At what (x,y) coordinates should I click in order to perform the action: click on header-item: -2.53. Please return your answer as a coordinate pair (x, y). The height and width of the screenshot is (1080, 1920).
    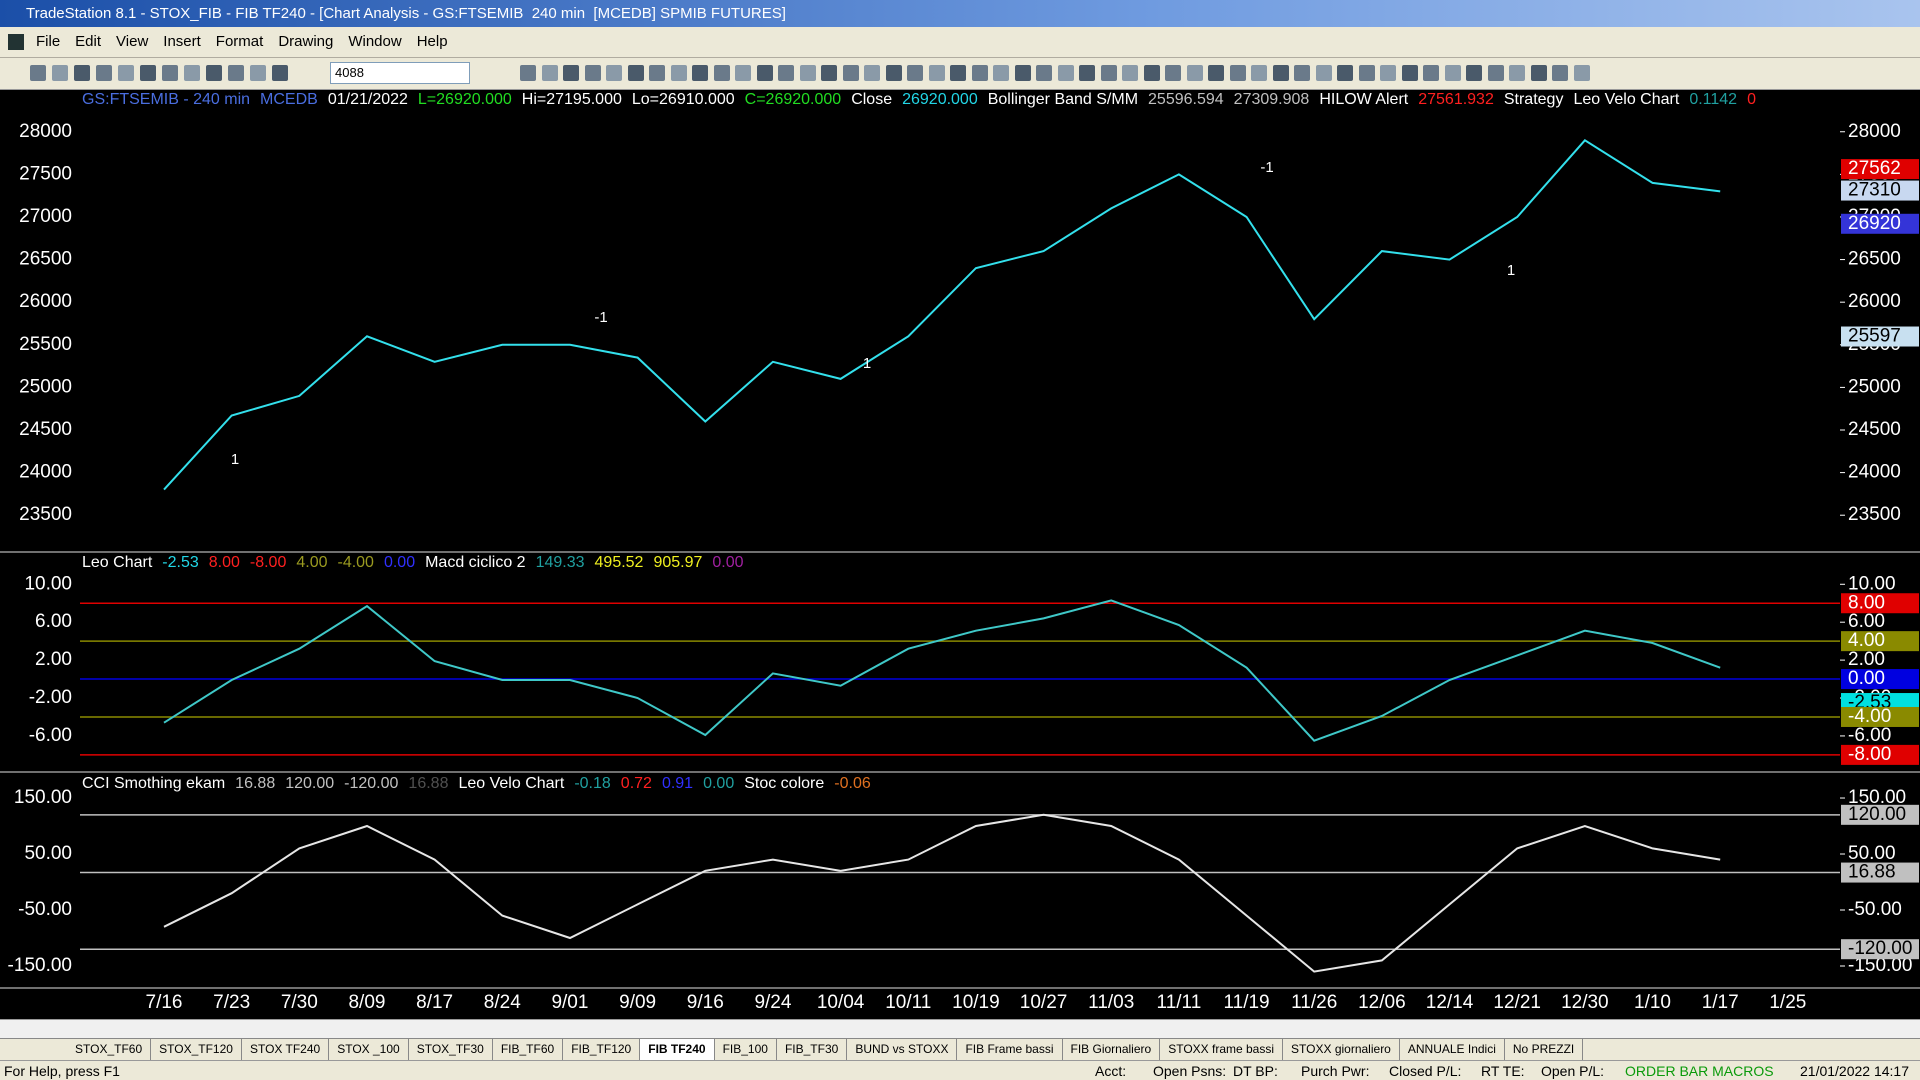
    Looking at the image, I should click on (180, 562).